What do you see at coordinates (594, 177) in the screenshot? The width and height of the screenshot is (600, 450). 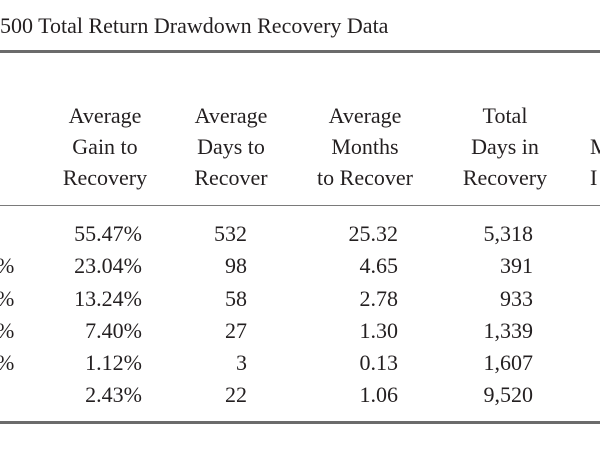 I see `header-line: I` at bounding box center [594, 177].